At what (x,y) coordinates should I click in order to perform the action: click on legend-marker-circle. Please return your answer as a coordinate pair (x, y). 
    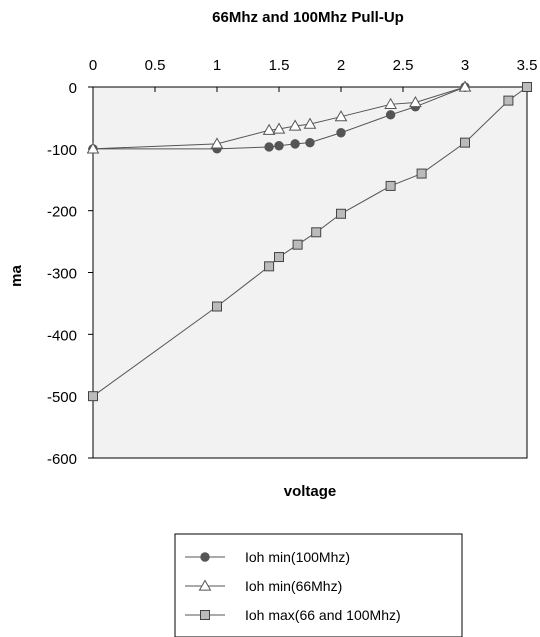
    Looking at the image, I should click on (205, 557).